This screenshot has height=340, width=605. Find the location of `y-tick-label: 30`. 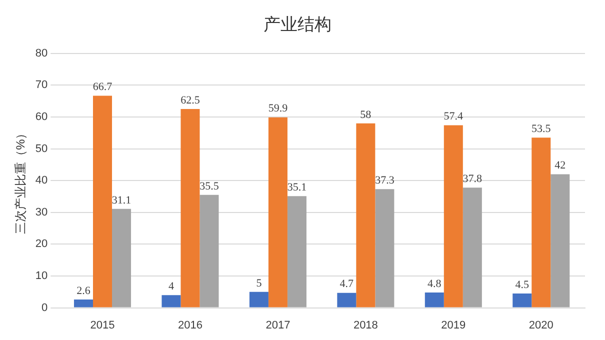

y-tick-label: 30 is located at coordinates (41, 212).